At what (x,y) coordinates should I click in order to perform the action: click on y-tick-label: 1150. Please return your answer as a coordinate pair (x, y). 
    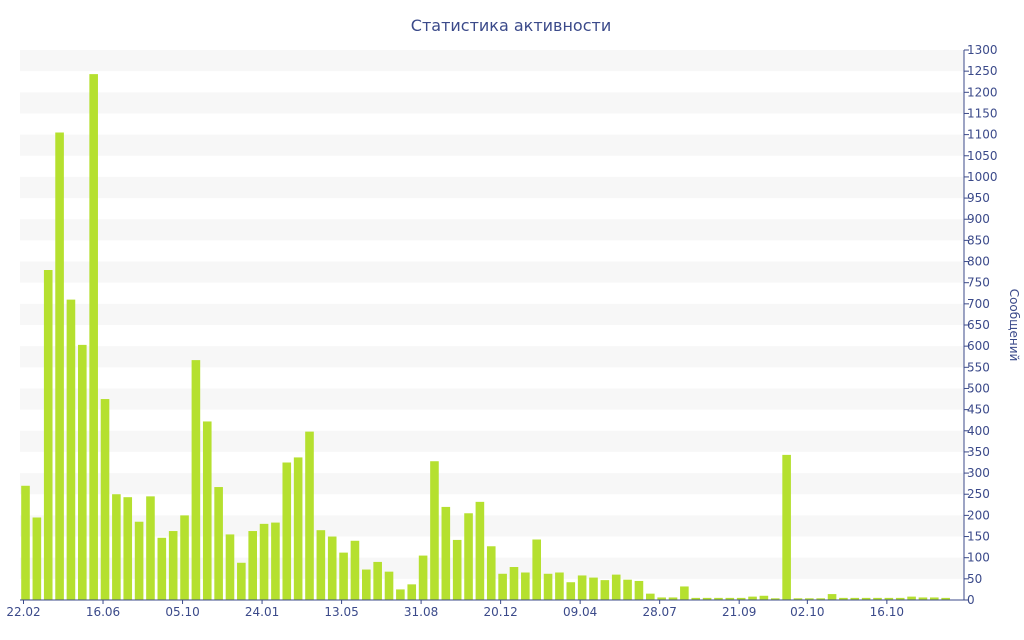
    Looking at the image, I should click on (982, 113).